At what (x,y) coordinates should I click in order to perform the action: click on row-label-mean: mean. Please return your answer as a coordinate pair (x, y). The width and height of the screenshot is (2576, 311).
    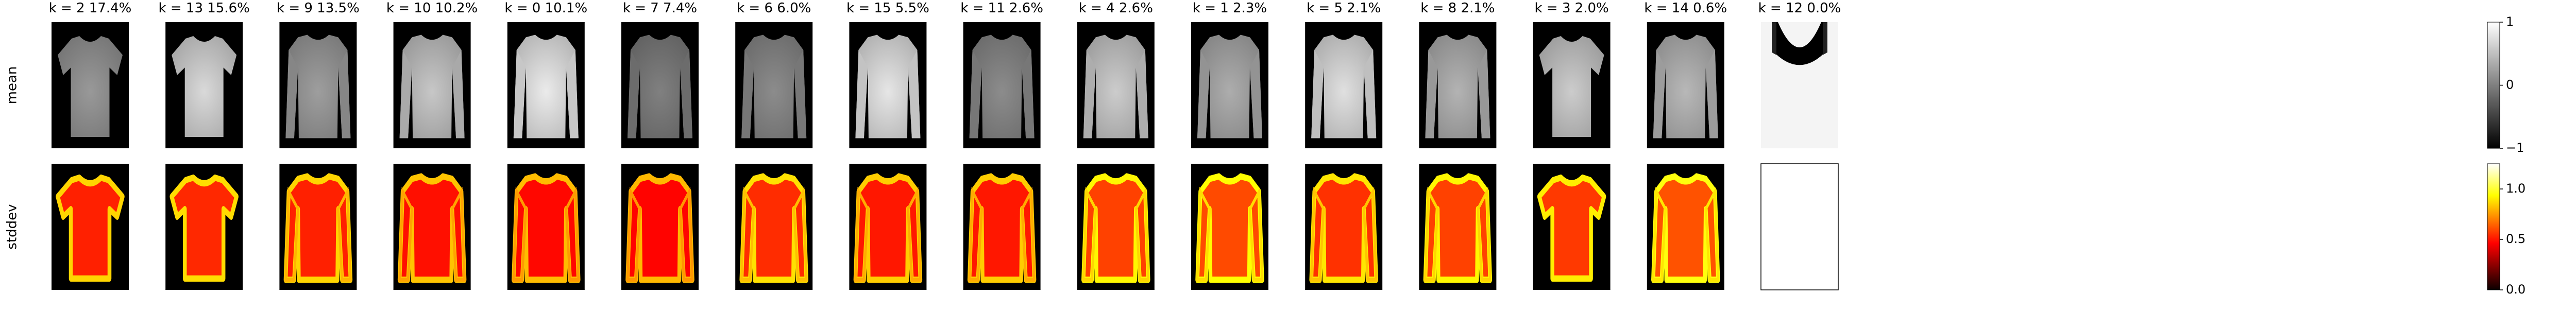
    Looking at the image, I should click on (12, 85).